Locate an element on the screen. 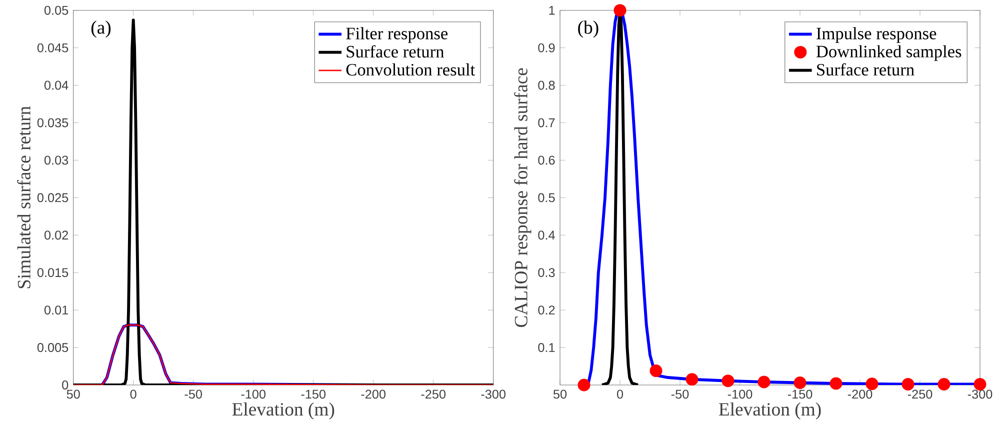 The image size is (994, 437). y-tick-label: 0.02 is located at coordinates (56, 235).